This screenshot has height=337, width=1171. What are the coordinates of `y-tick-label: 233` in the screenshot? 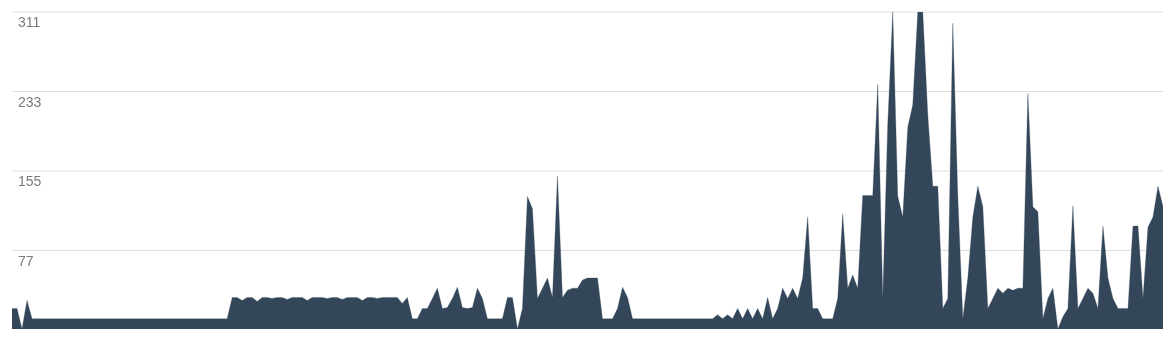 It's located at (30, 101).